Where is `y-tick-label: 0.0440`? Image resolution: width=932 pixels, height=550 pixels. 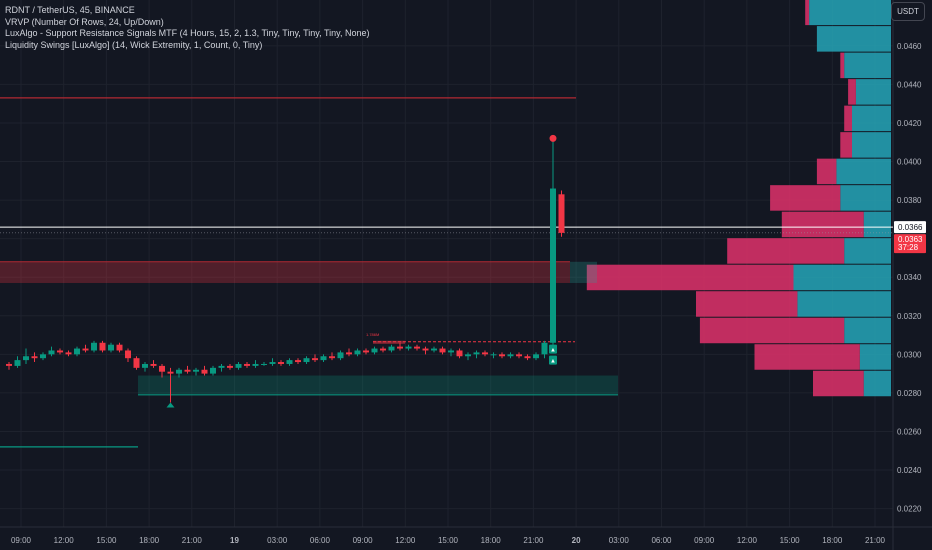
y-tick-label: 0.0440 is located at coordinates (909, 84).